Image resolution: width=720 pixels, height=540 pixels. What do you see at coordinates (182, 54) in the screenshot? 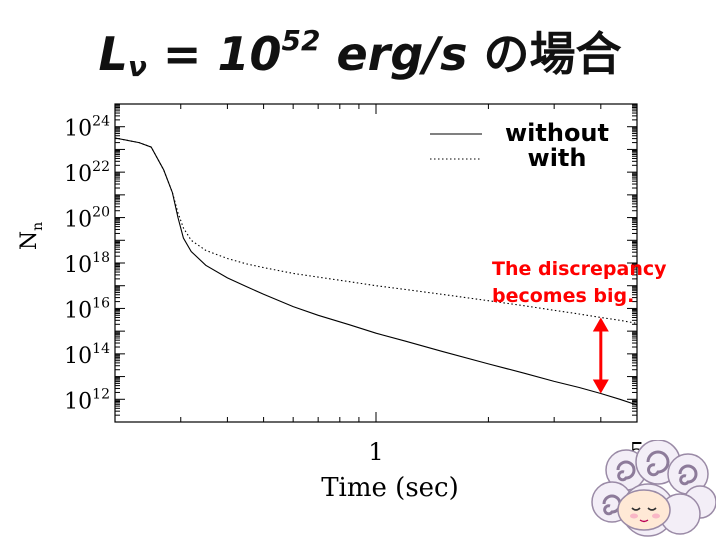
I see `title-equals: =` at bounding box center [182, 54].